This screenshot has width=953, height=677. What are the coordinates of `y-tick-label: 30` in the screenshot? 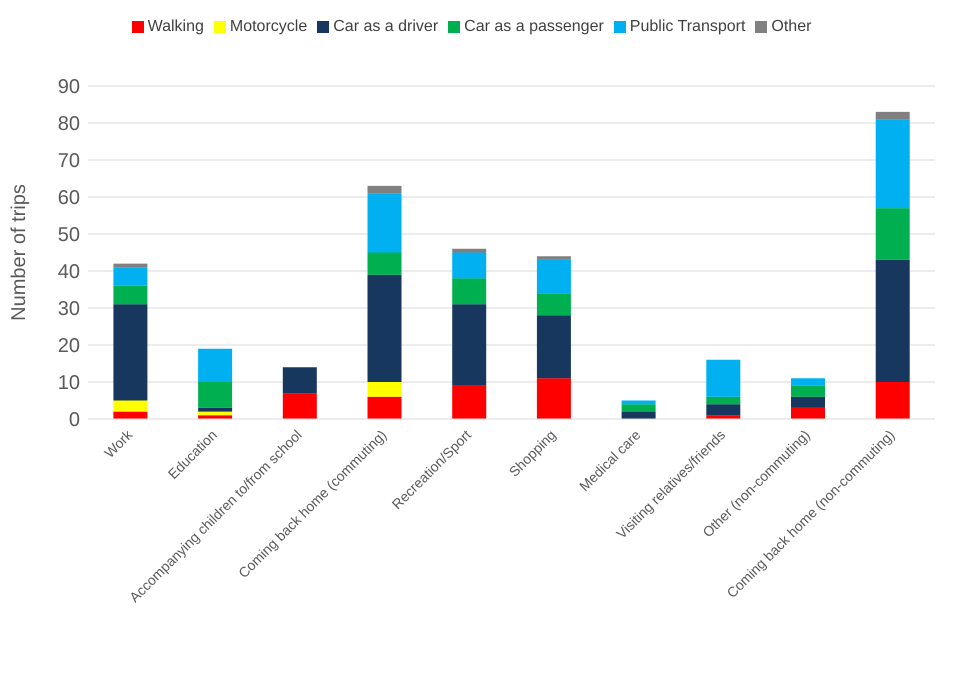 It's located at (69, 309).